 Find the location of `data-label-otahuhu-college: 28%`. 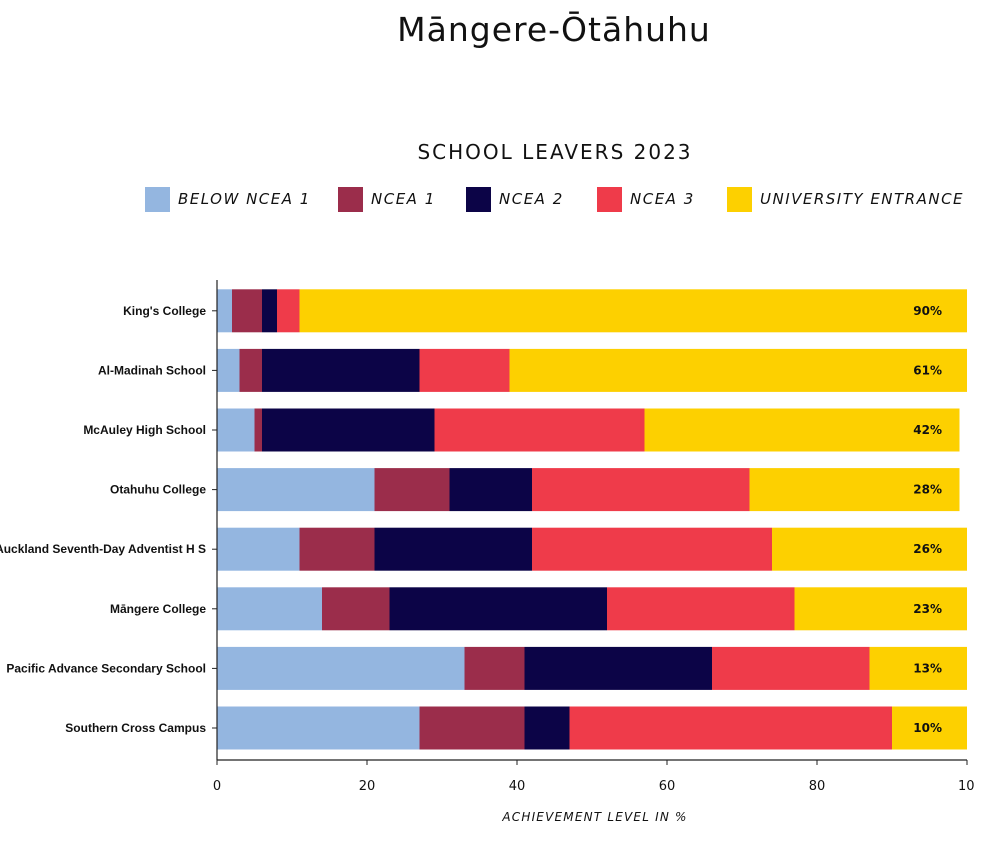

data-label-otahuhu-college: 28% is located at coordinates (927, 490).